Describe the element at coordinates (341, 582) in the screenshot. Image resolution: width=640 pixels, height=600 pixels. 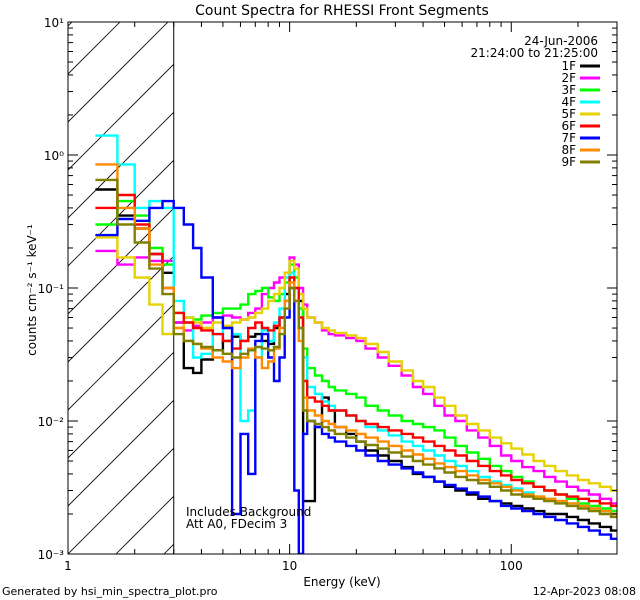
I see `x-axis-label: Energy (keV)` at that location.